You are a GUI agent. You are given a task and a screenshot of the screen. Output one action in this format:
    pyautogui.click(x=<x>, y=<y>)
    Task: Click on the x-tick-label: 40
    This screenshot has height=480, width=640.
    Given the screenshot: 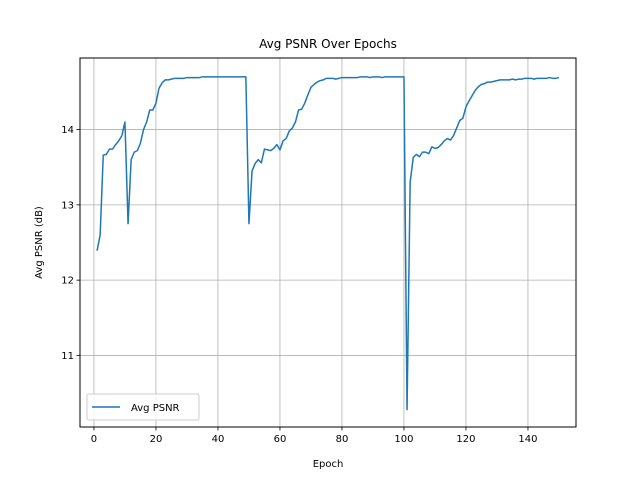 What is the action you would take?
    pyautogui.click(x=218, y=439)
    